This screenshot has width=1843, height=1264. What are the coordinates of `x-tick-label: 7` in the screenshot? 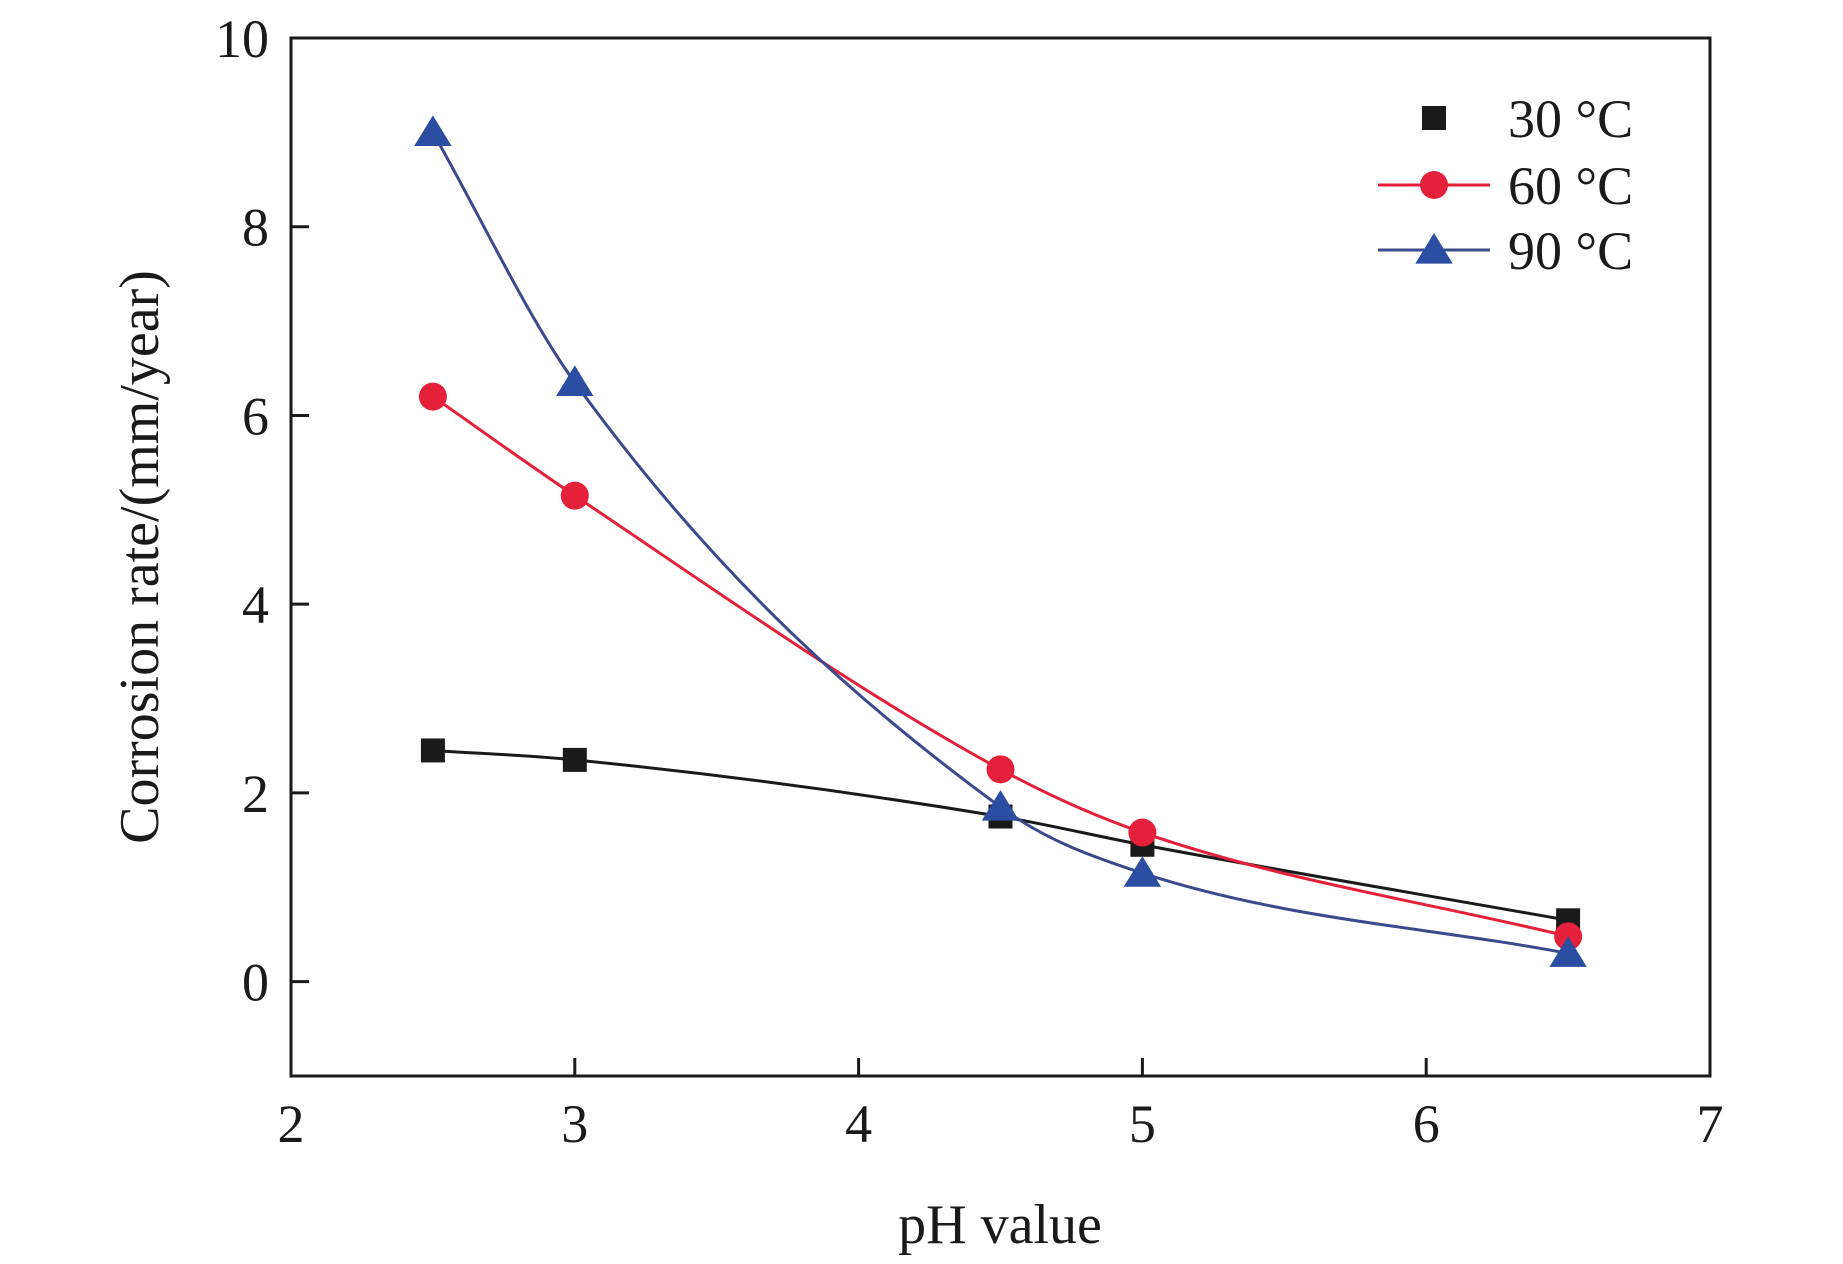 It's located at (1710, 1124).